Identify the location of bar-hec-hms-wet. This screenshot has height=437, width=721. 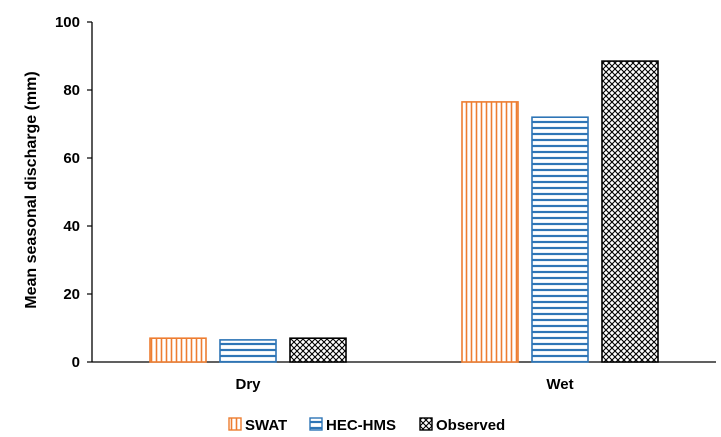
(560, 239).